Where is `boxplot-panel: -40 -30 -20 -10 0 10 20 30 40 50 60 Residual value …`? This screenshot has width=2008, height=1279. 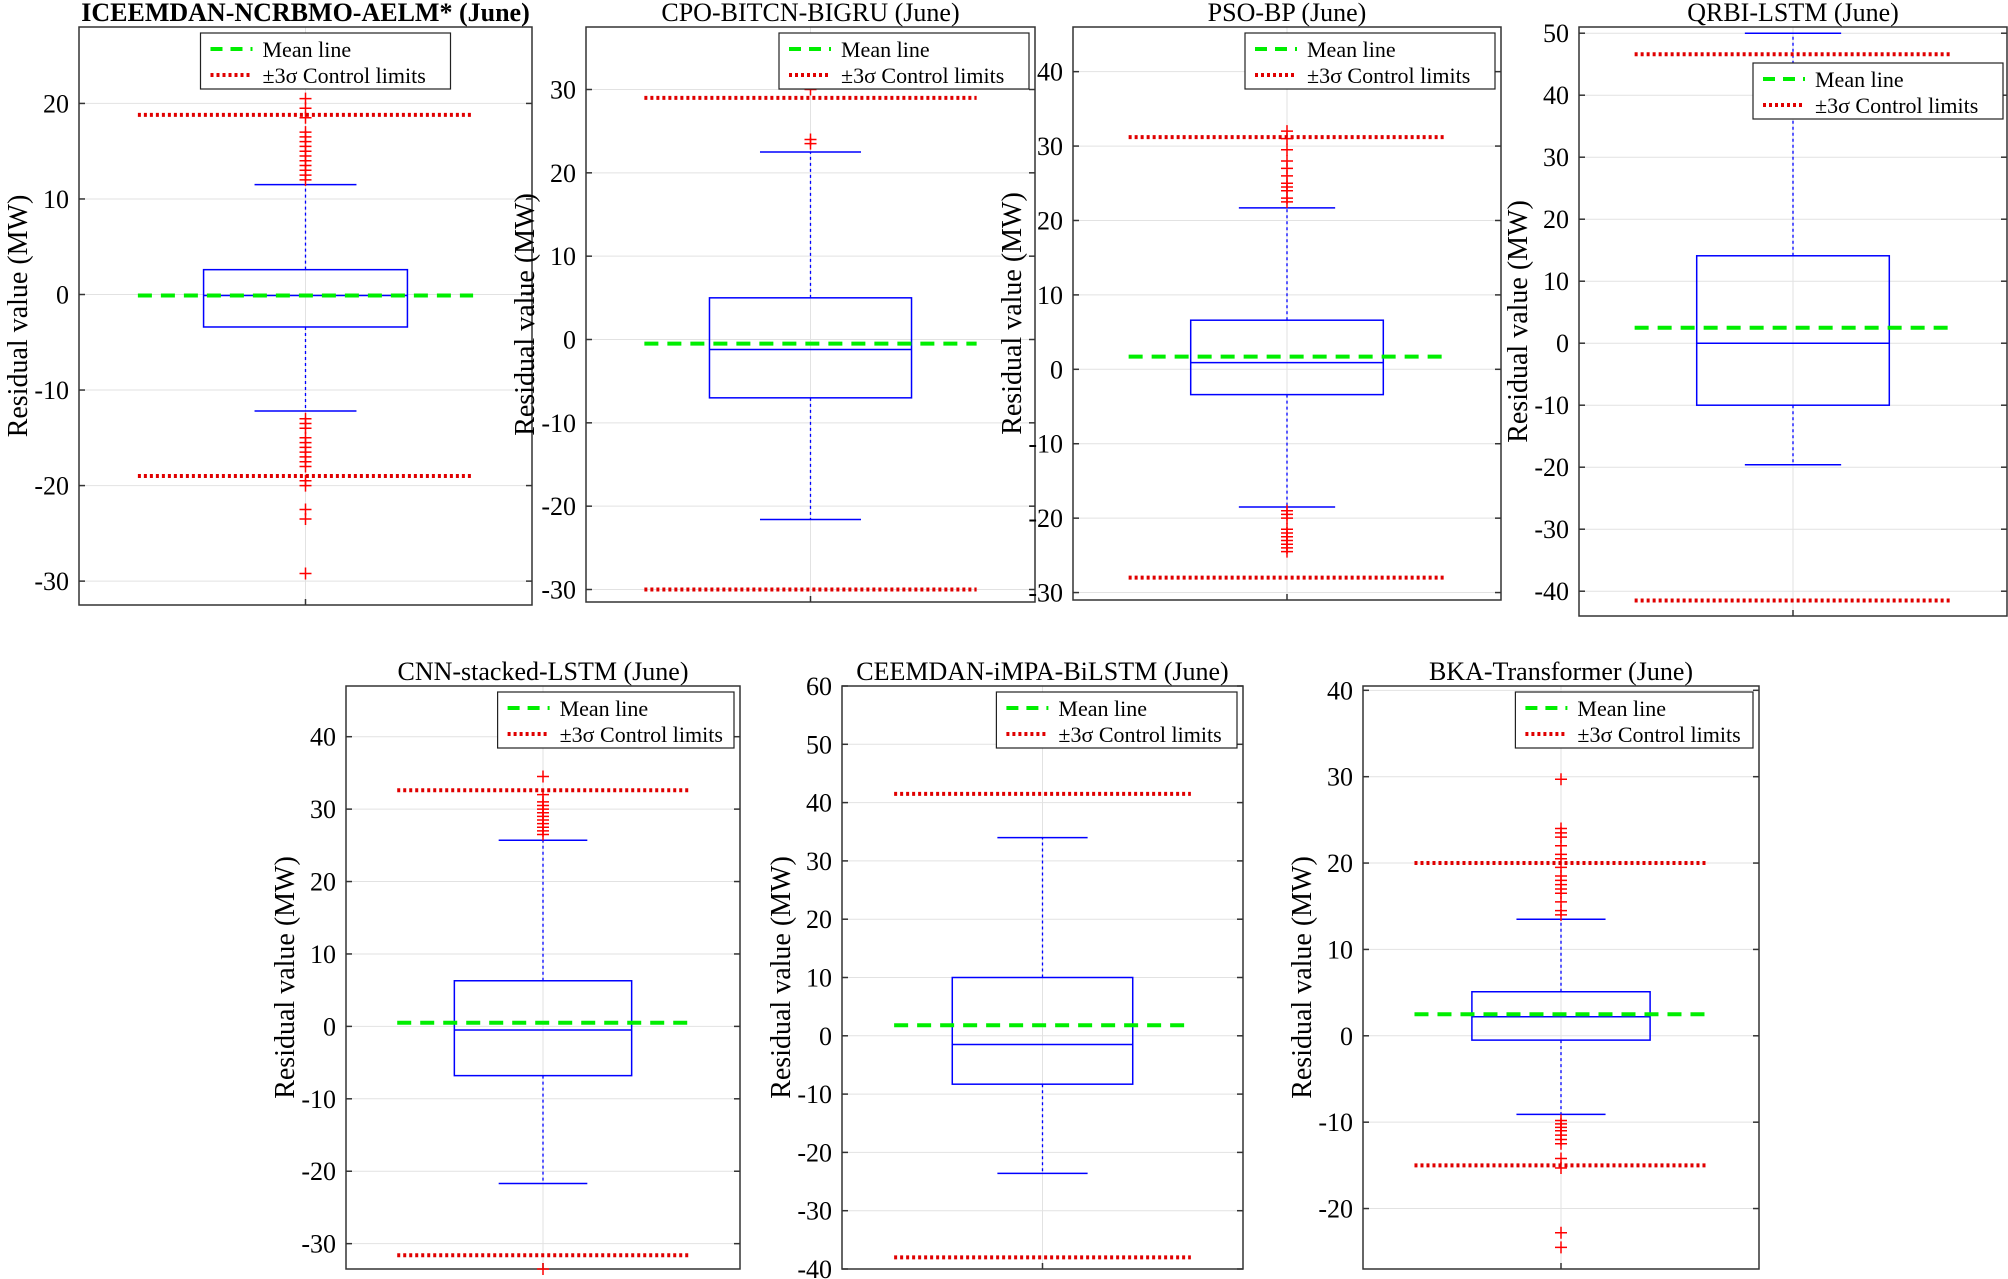 boxplot-panel: -40 -30 -20 -10 0 10 20 30 40 50 60 Residual value … is located at coordinates (1005, 968).